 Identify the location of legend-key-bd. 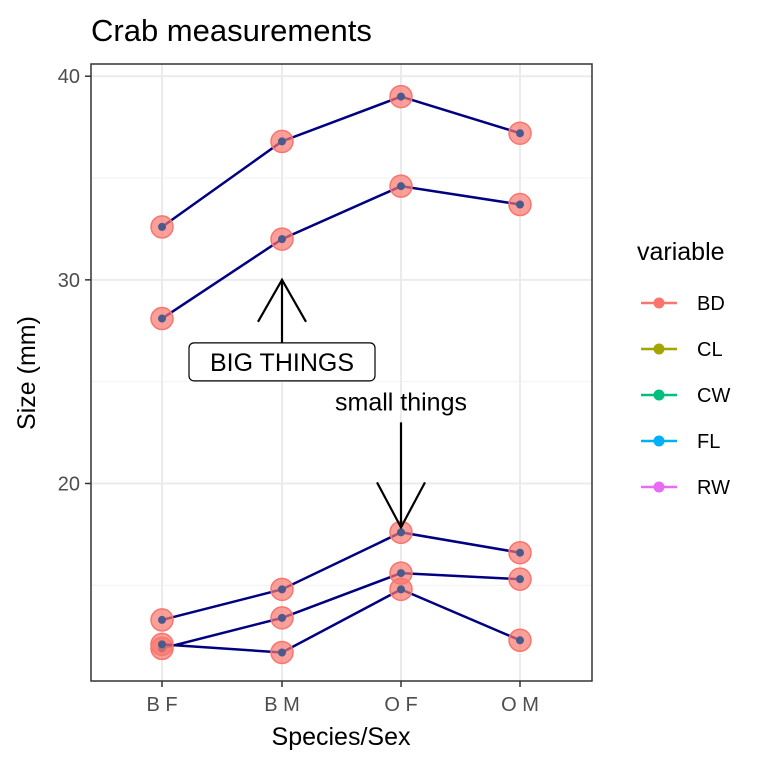
(659, 303).